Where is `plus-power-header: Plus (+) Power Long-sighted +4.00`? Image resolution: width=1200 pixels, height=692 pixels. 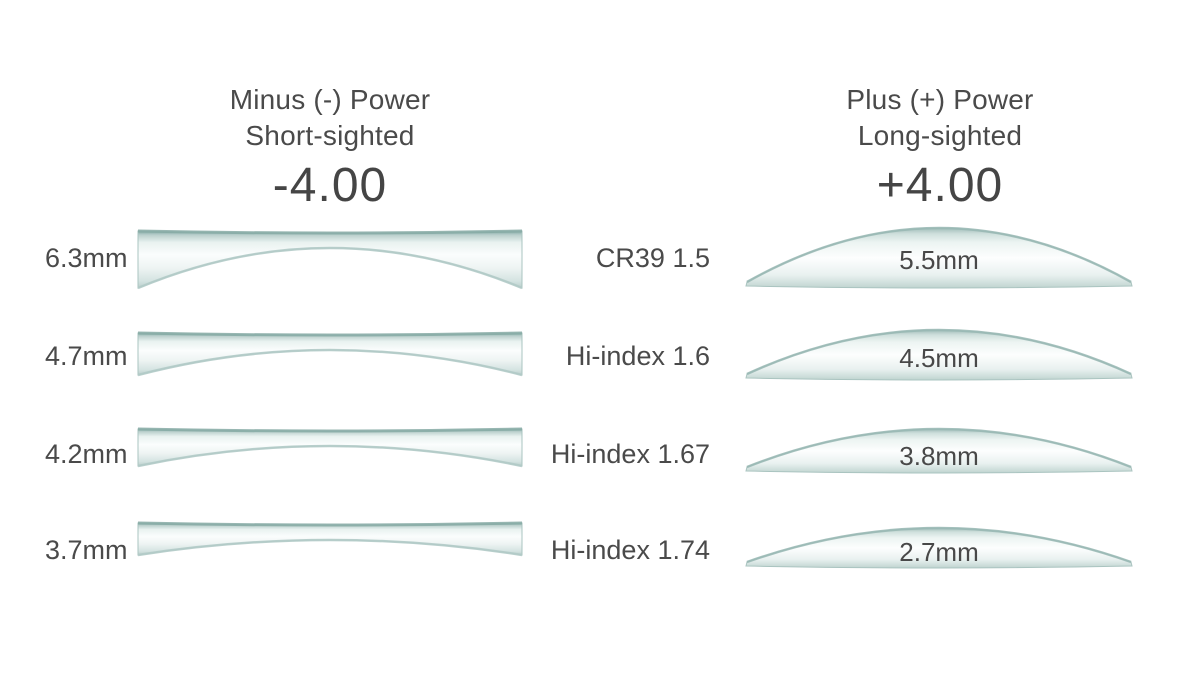 plus-power-header: Plus (+) Power Long-sighted +4.00 is located at coordinates (940, 147).